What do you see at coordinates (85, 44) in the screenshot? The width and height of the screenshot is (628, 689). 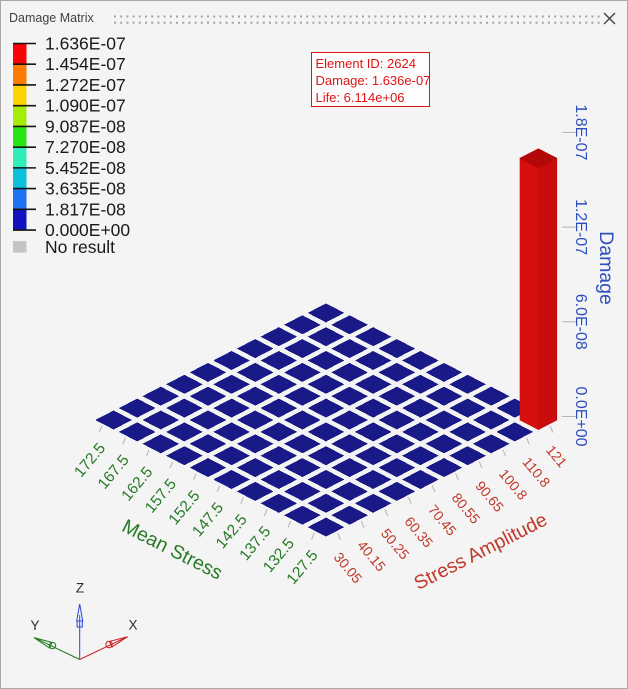 I see `legend-value-label: 1.636E-07` at bounding box center [85, 44].